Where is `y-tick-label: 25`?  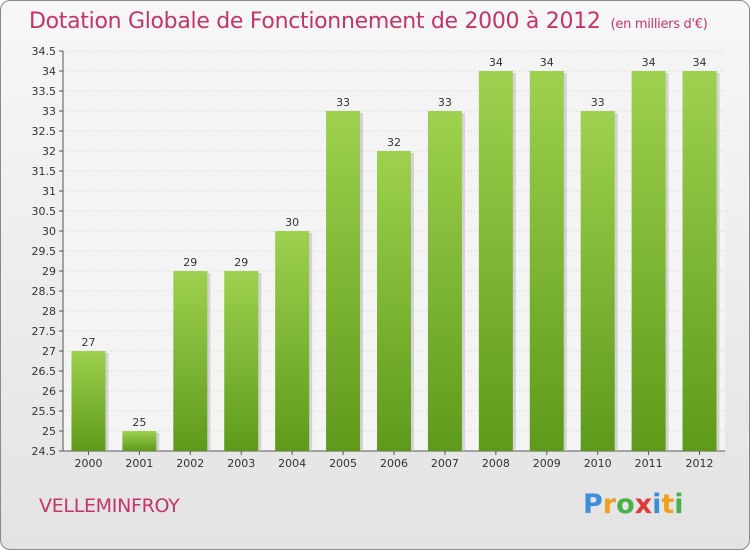 y-tick-label: 25 is located at coordinates (49, 431).